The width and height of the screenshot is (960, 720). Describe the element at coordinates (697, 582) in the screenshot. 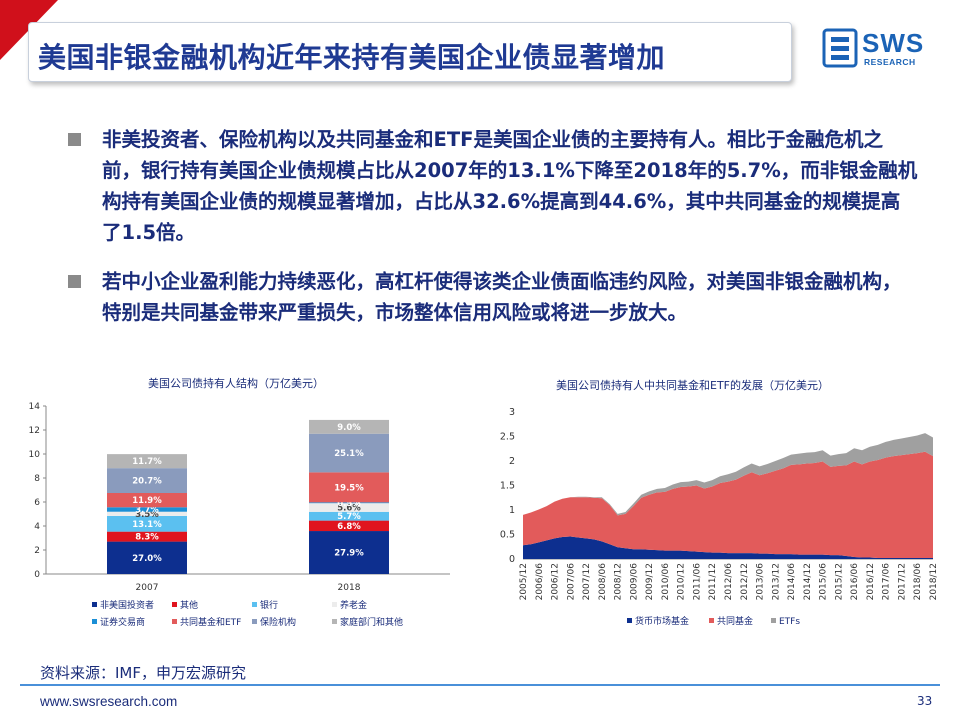

I see `x-tick-label: 2011/06` at that location.